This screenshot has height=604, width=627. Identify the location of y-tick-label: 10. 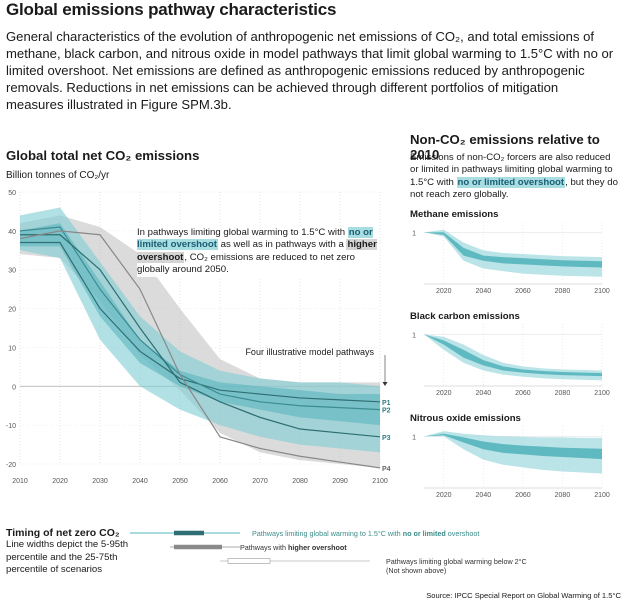
(12, 348).